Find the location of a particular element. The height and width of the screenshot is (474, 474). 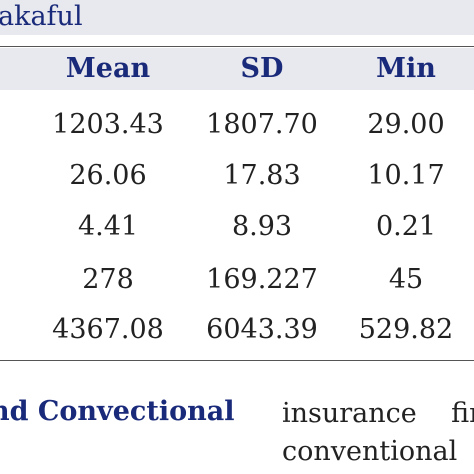

header-sd: SD is located at coordinates (262, 68).